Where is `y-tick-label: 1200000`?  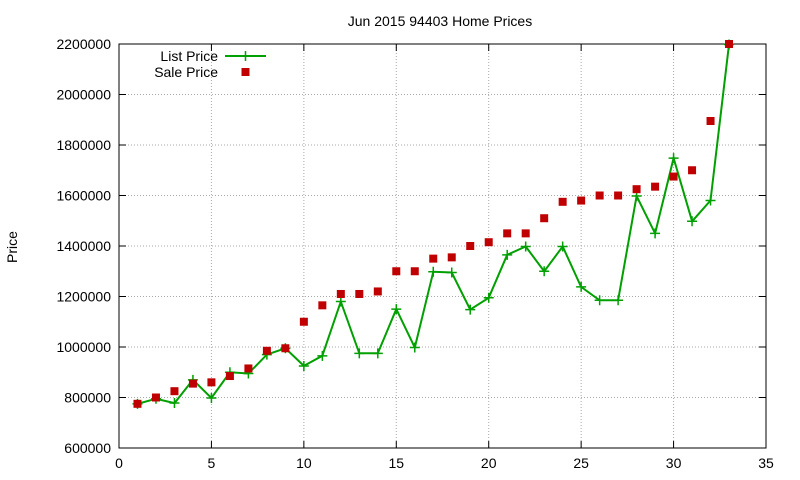
y-tick-label: 1200000 is located at coordinates (83, 297).